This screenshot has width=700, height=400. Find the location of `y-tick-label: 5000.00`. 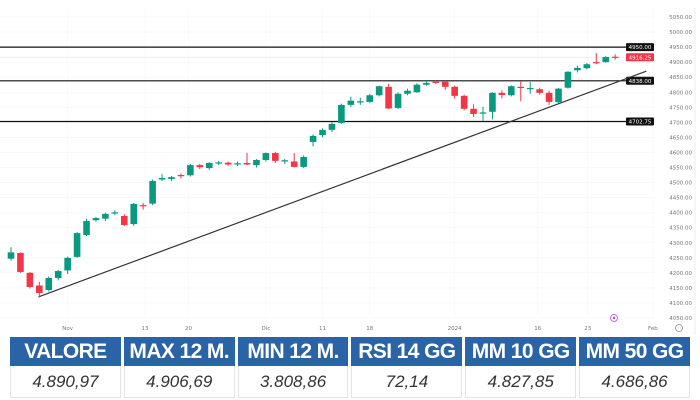

y-tick-label: 5000.00 is located at coordinates (680, 33).